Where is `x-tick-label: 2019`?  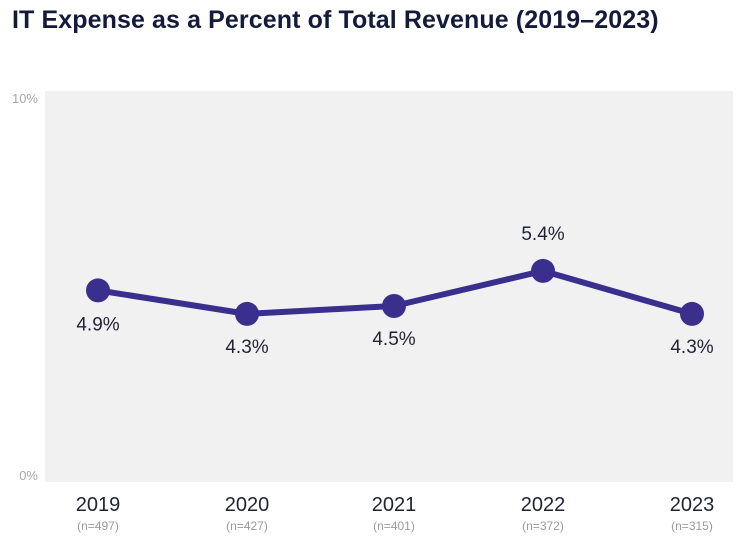
x-tick-label: 2019 is located at coordinates (98, 505).